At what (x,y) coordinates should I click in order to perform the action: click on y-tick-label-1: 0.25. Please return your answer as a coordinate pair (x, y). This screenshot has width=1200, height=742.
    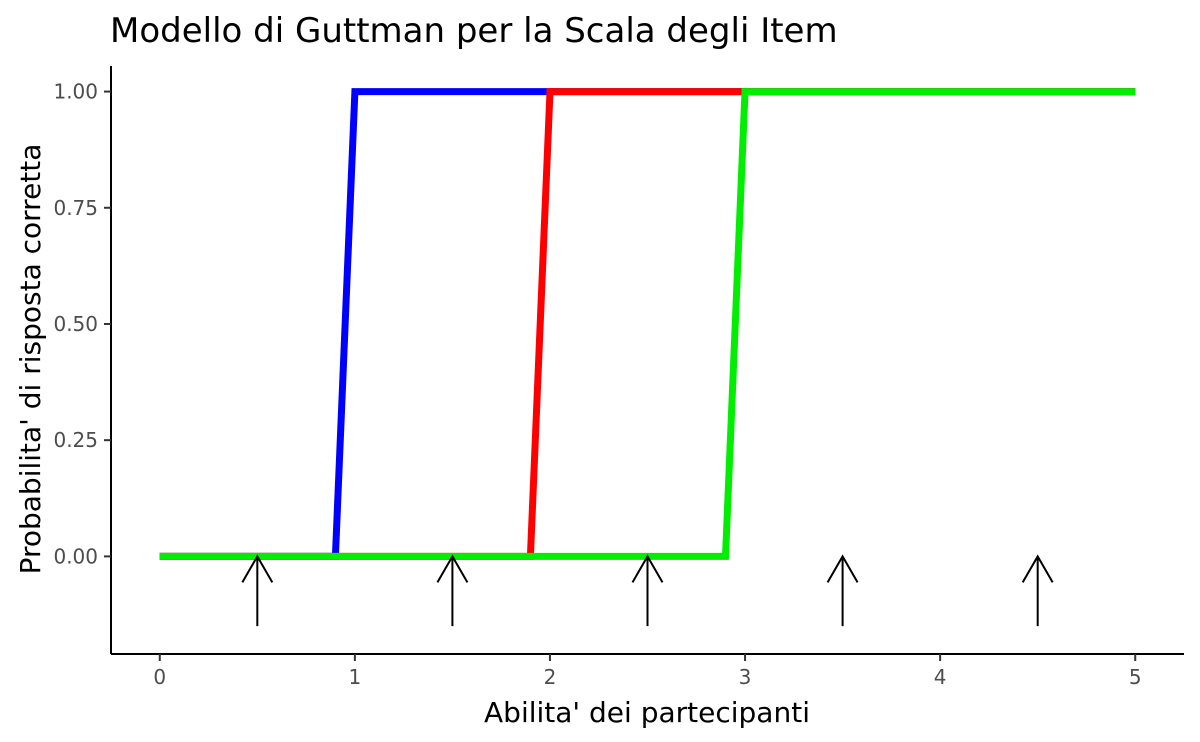
    Looking at the image, I should click on (75, 440).